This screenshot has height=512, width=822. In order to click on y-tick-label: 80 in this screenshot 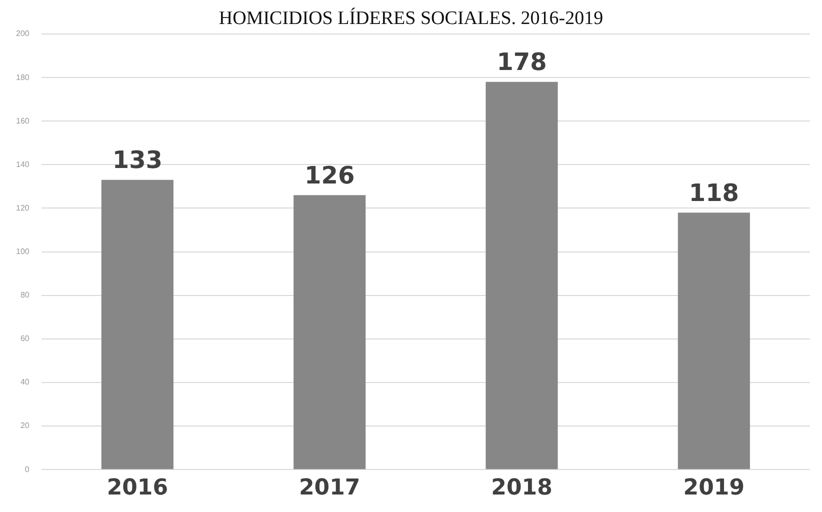, I will do `click(25, 295)`.